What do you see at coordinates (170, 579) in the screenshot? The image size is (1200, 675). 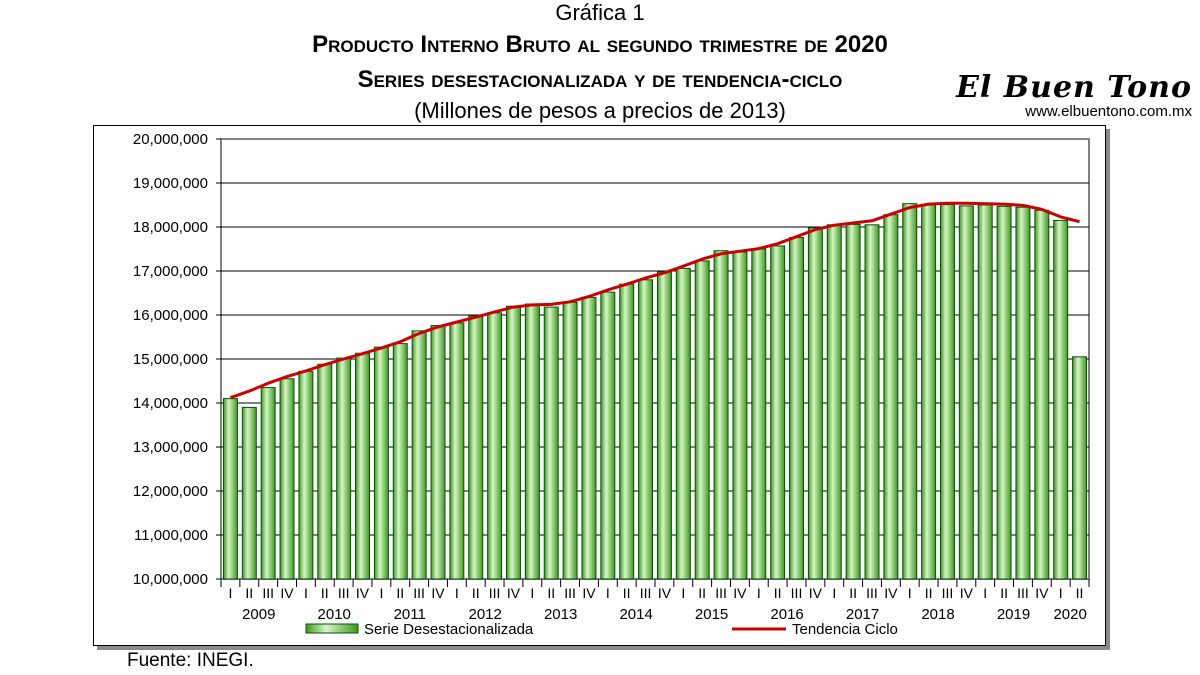 I see `y-tick-label: 10,000,000` at bounding box center [170, 579].